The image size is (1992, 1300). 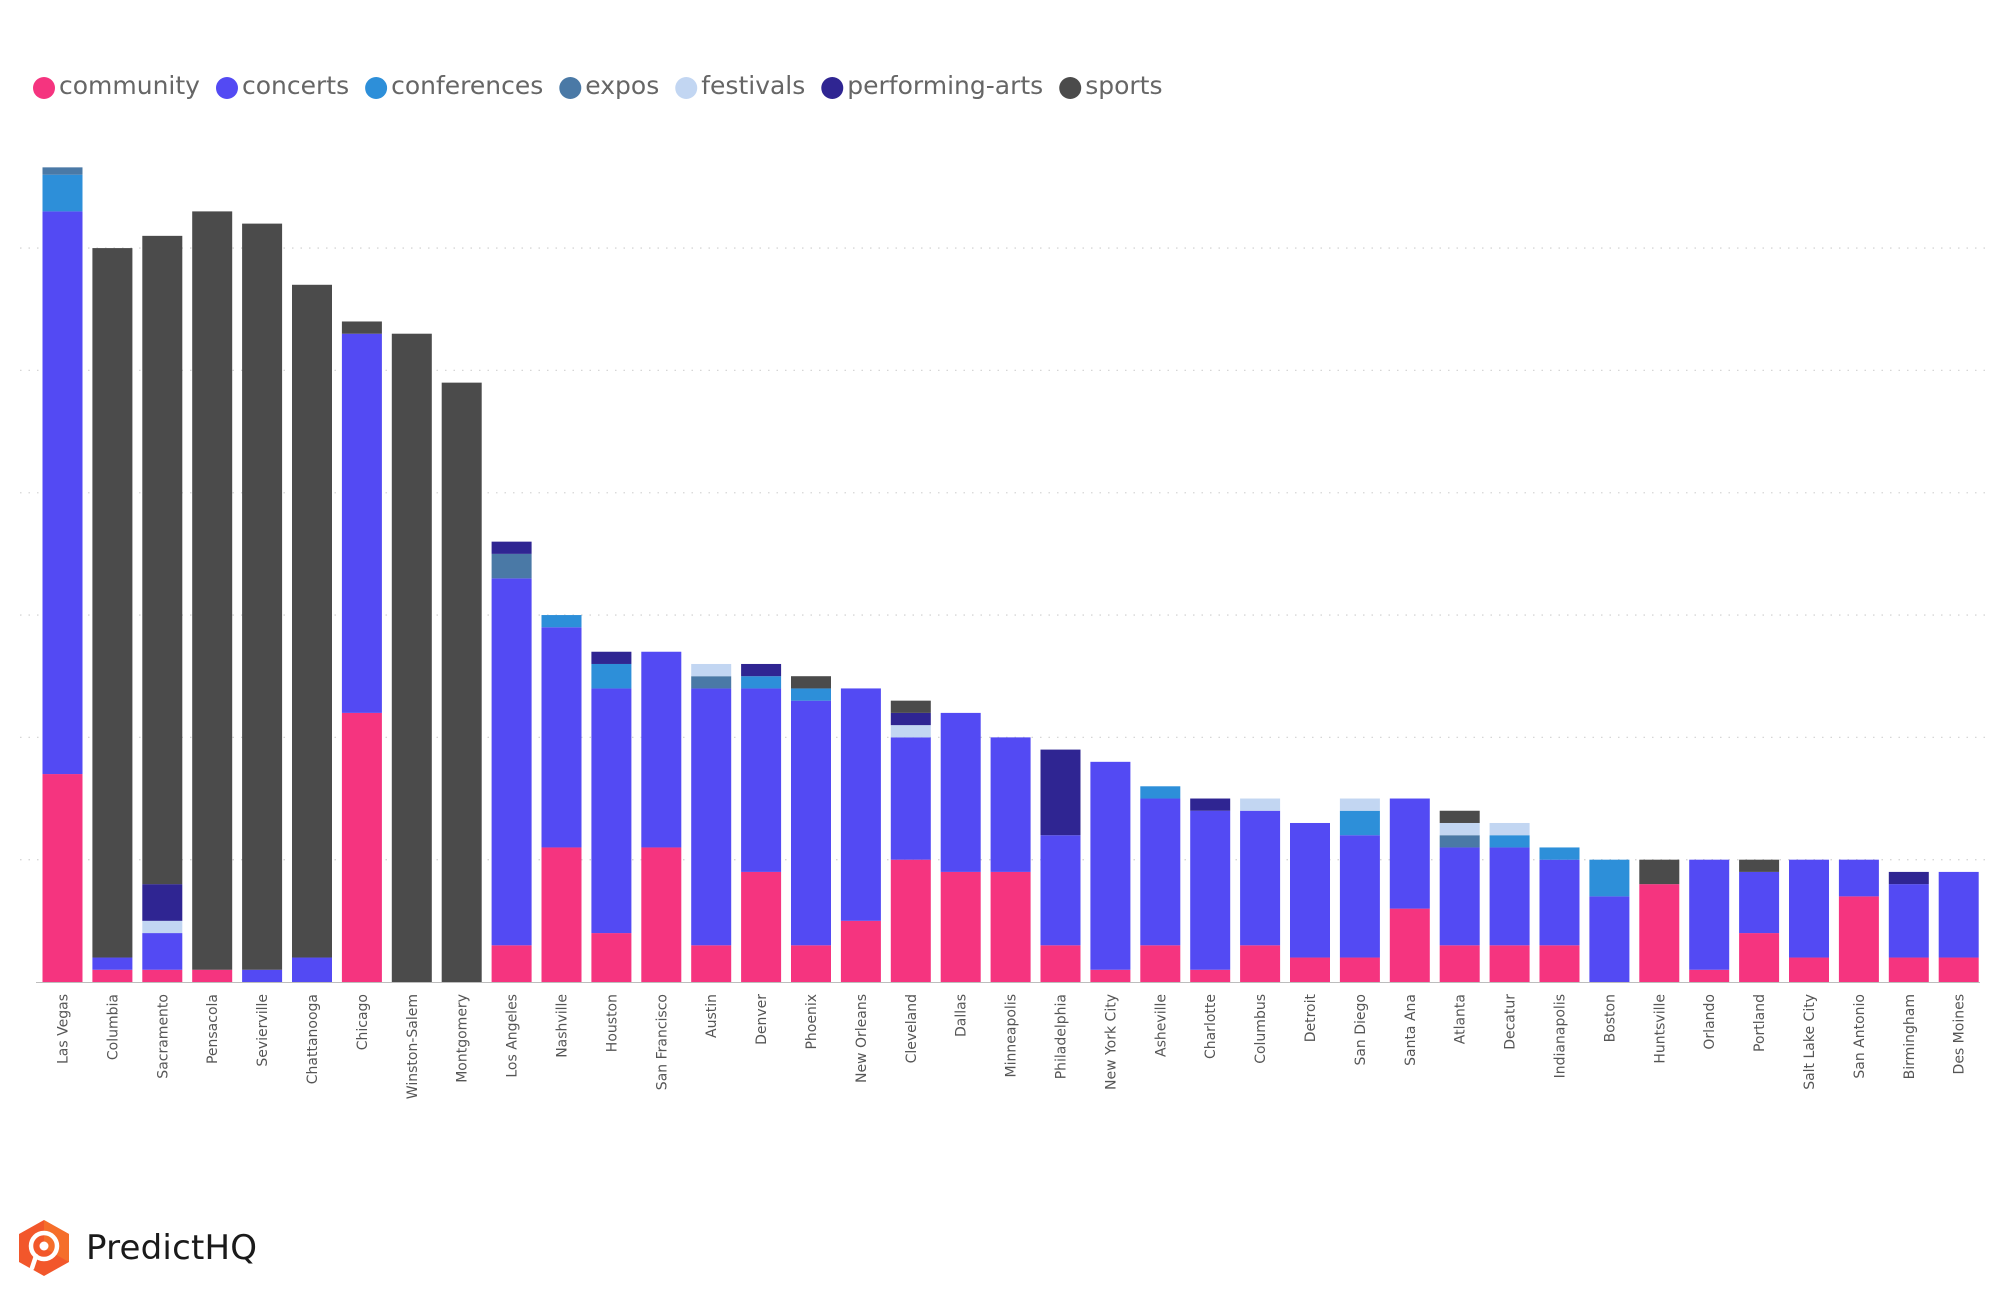 What do you see at coordinates (1111, 85) in the screenshot?
I see `legend-item-sports: sports` at bounding box center [1111, 85].